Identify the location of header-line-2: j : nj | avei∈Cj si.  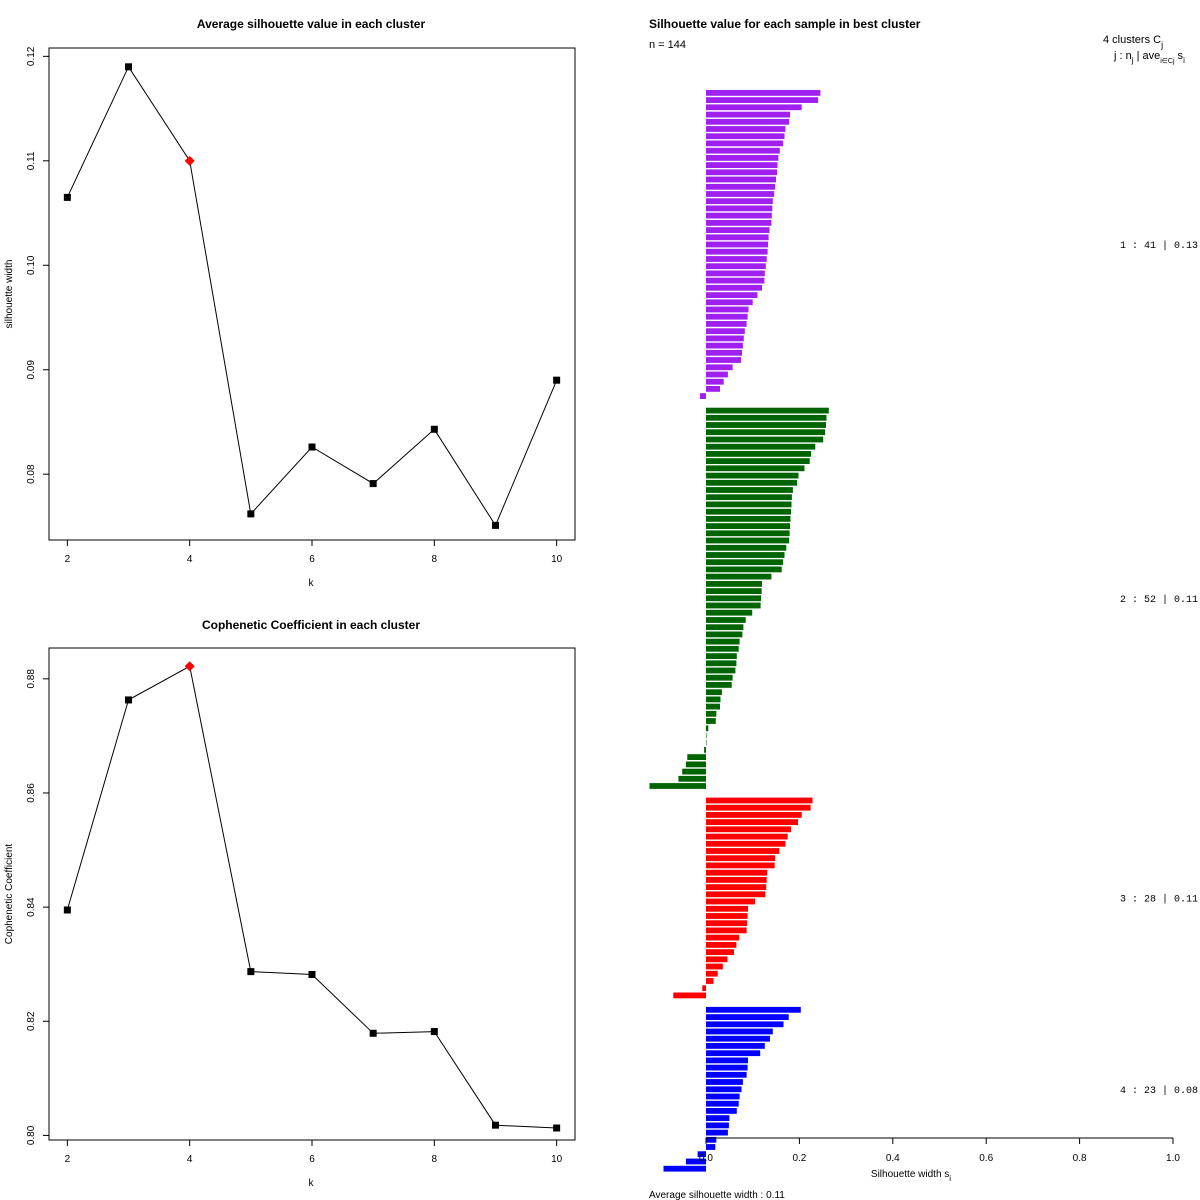
(1149, 57).